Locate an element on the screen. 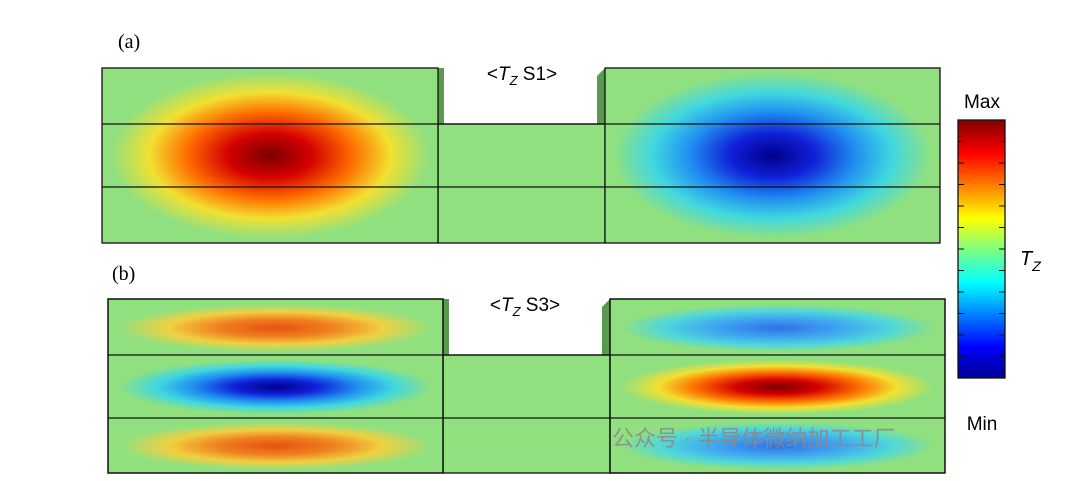  panel-label: (a) is located at coordinates (129, 42).